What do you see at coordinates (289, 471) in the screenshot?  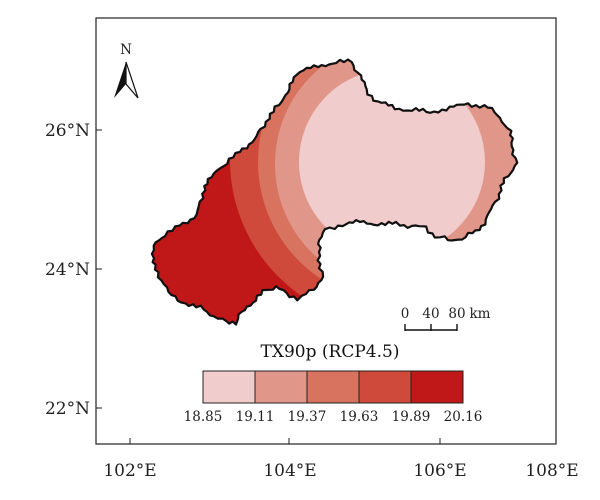 I see `x-tick-label: 104°E` at bounding box center [289, 471].